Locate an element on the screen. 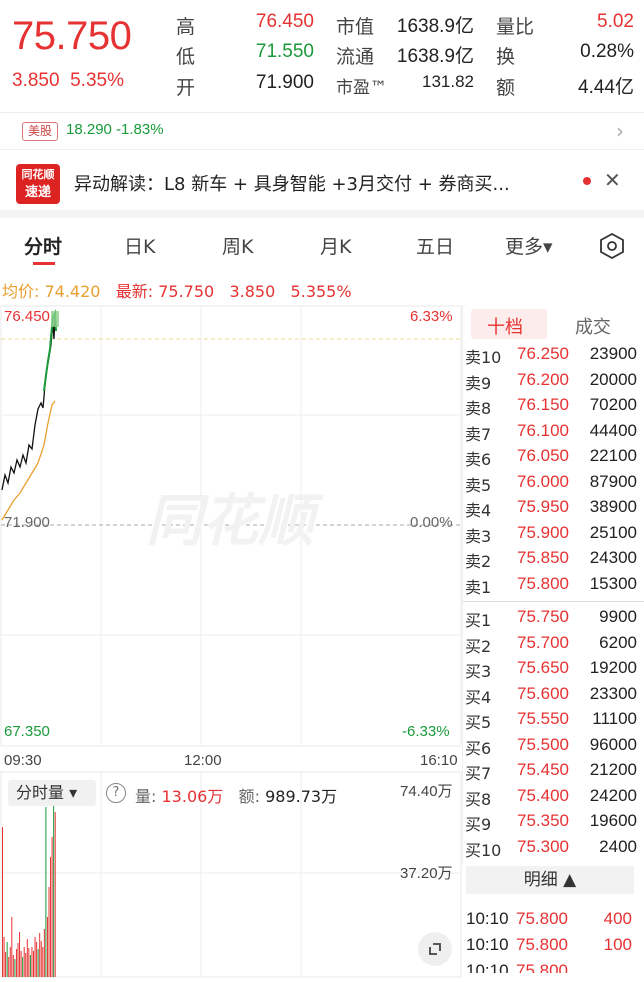 The height and width of the screenshot is (982, 644). vol-value: 13.06万 is located at coordinates (192, 796).